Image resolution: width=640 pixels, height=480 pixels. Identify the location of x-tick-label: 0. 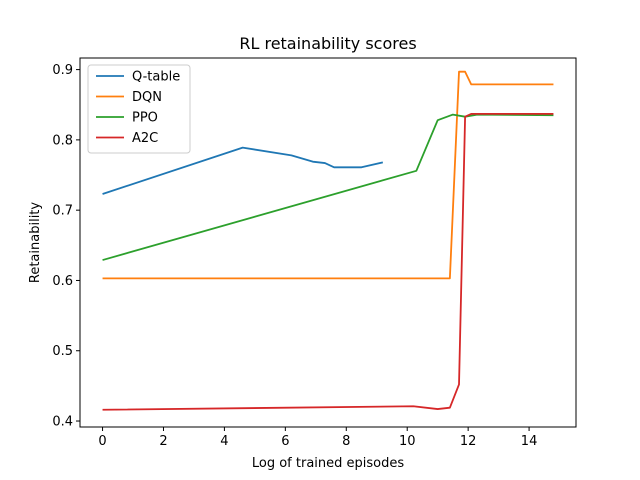
(102, 441).